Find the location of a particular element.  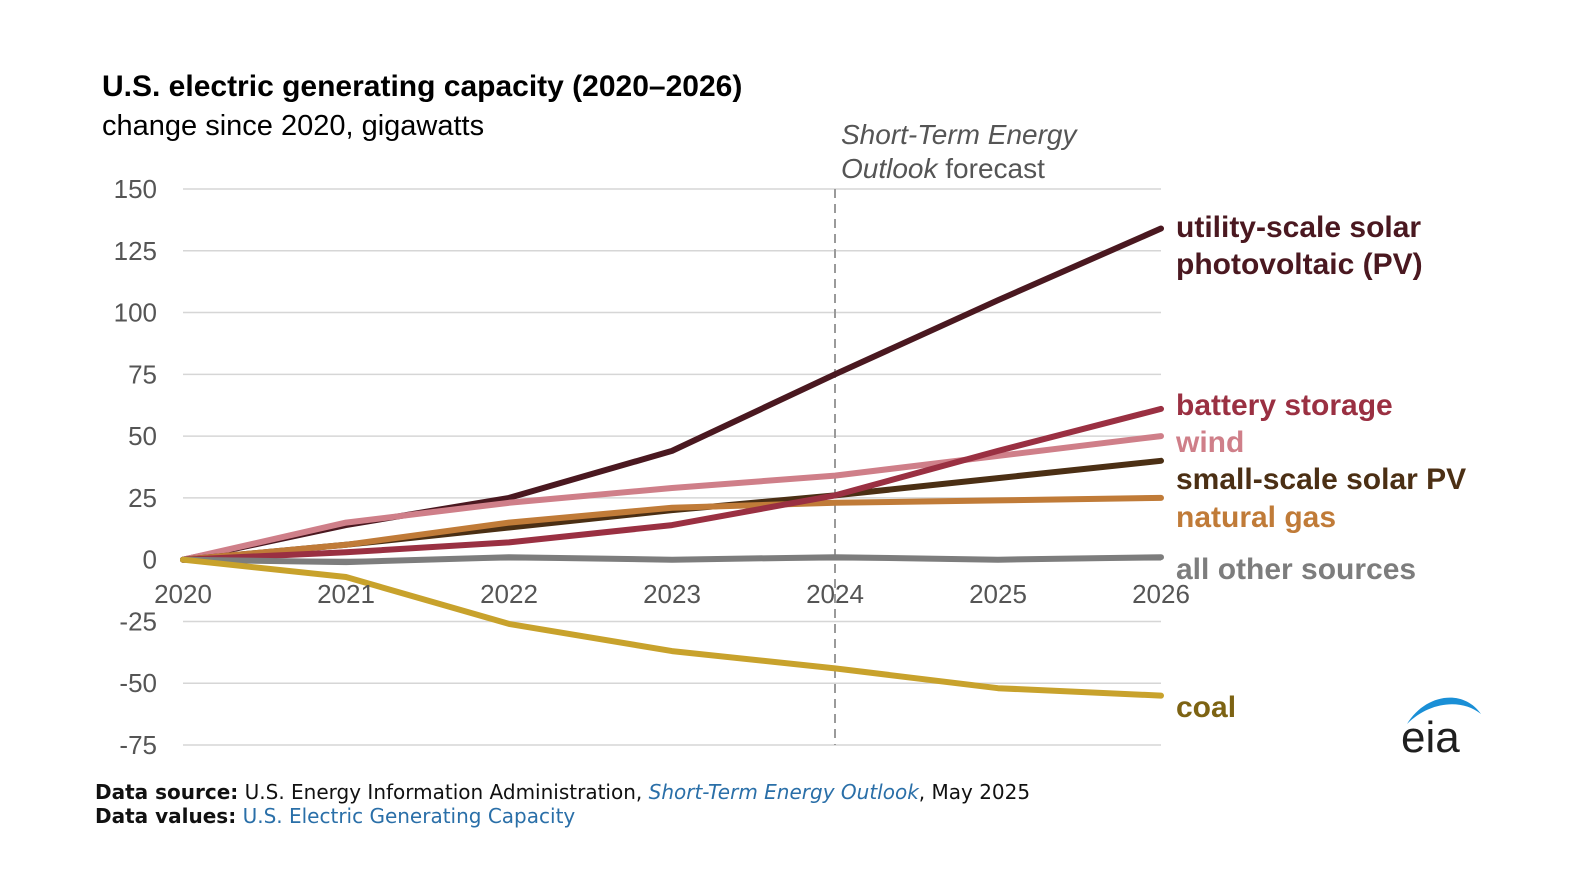

x-tick-label: 2022 is located at coordinates (509, 594).